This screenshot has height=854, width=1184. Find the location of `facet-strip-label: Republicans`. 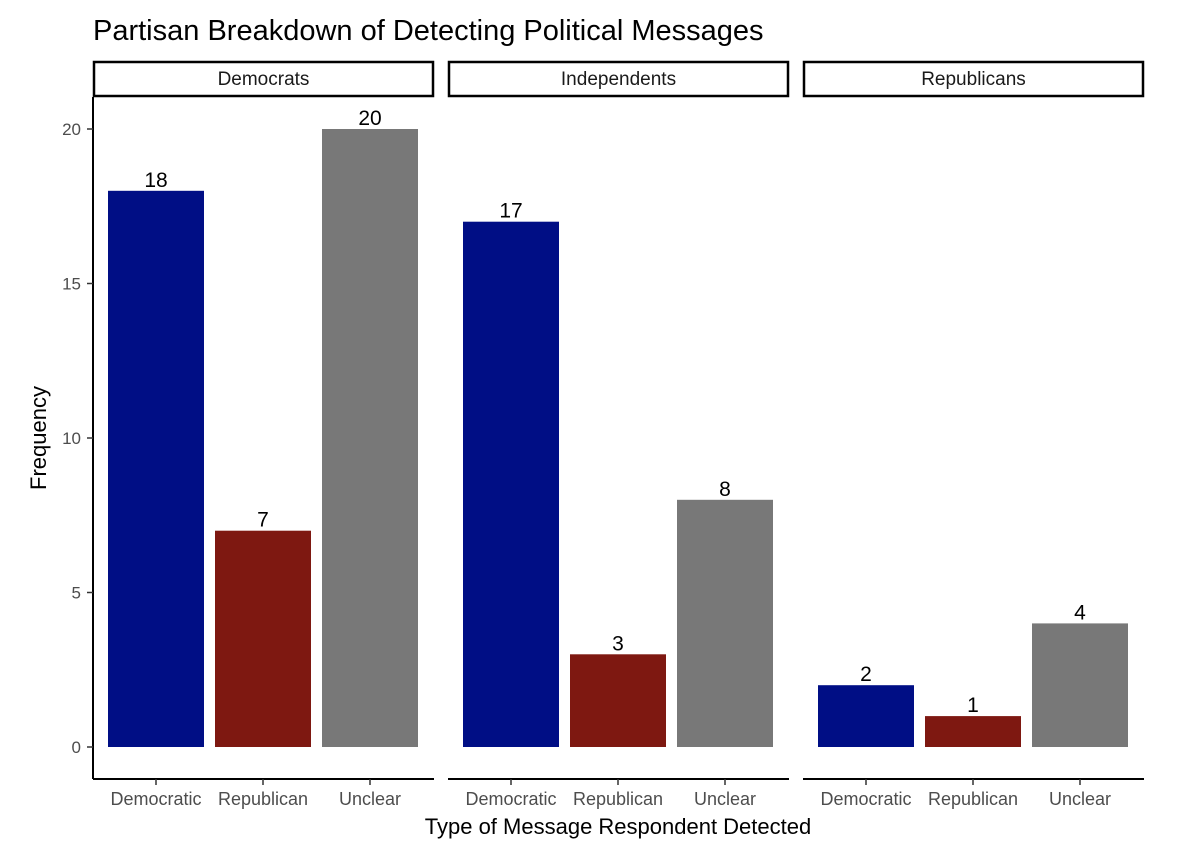

facet-strip-label: Republicans is located at coordinates (973, 79).